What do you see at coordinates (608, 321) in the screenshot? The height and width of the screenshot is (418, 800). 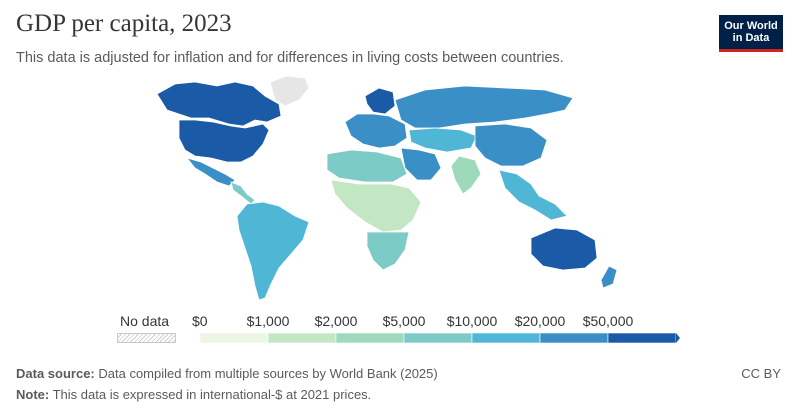 I see `legend-tick-label: $50,000` at bounding box center [608, 321].